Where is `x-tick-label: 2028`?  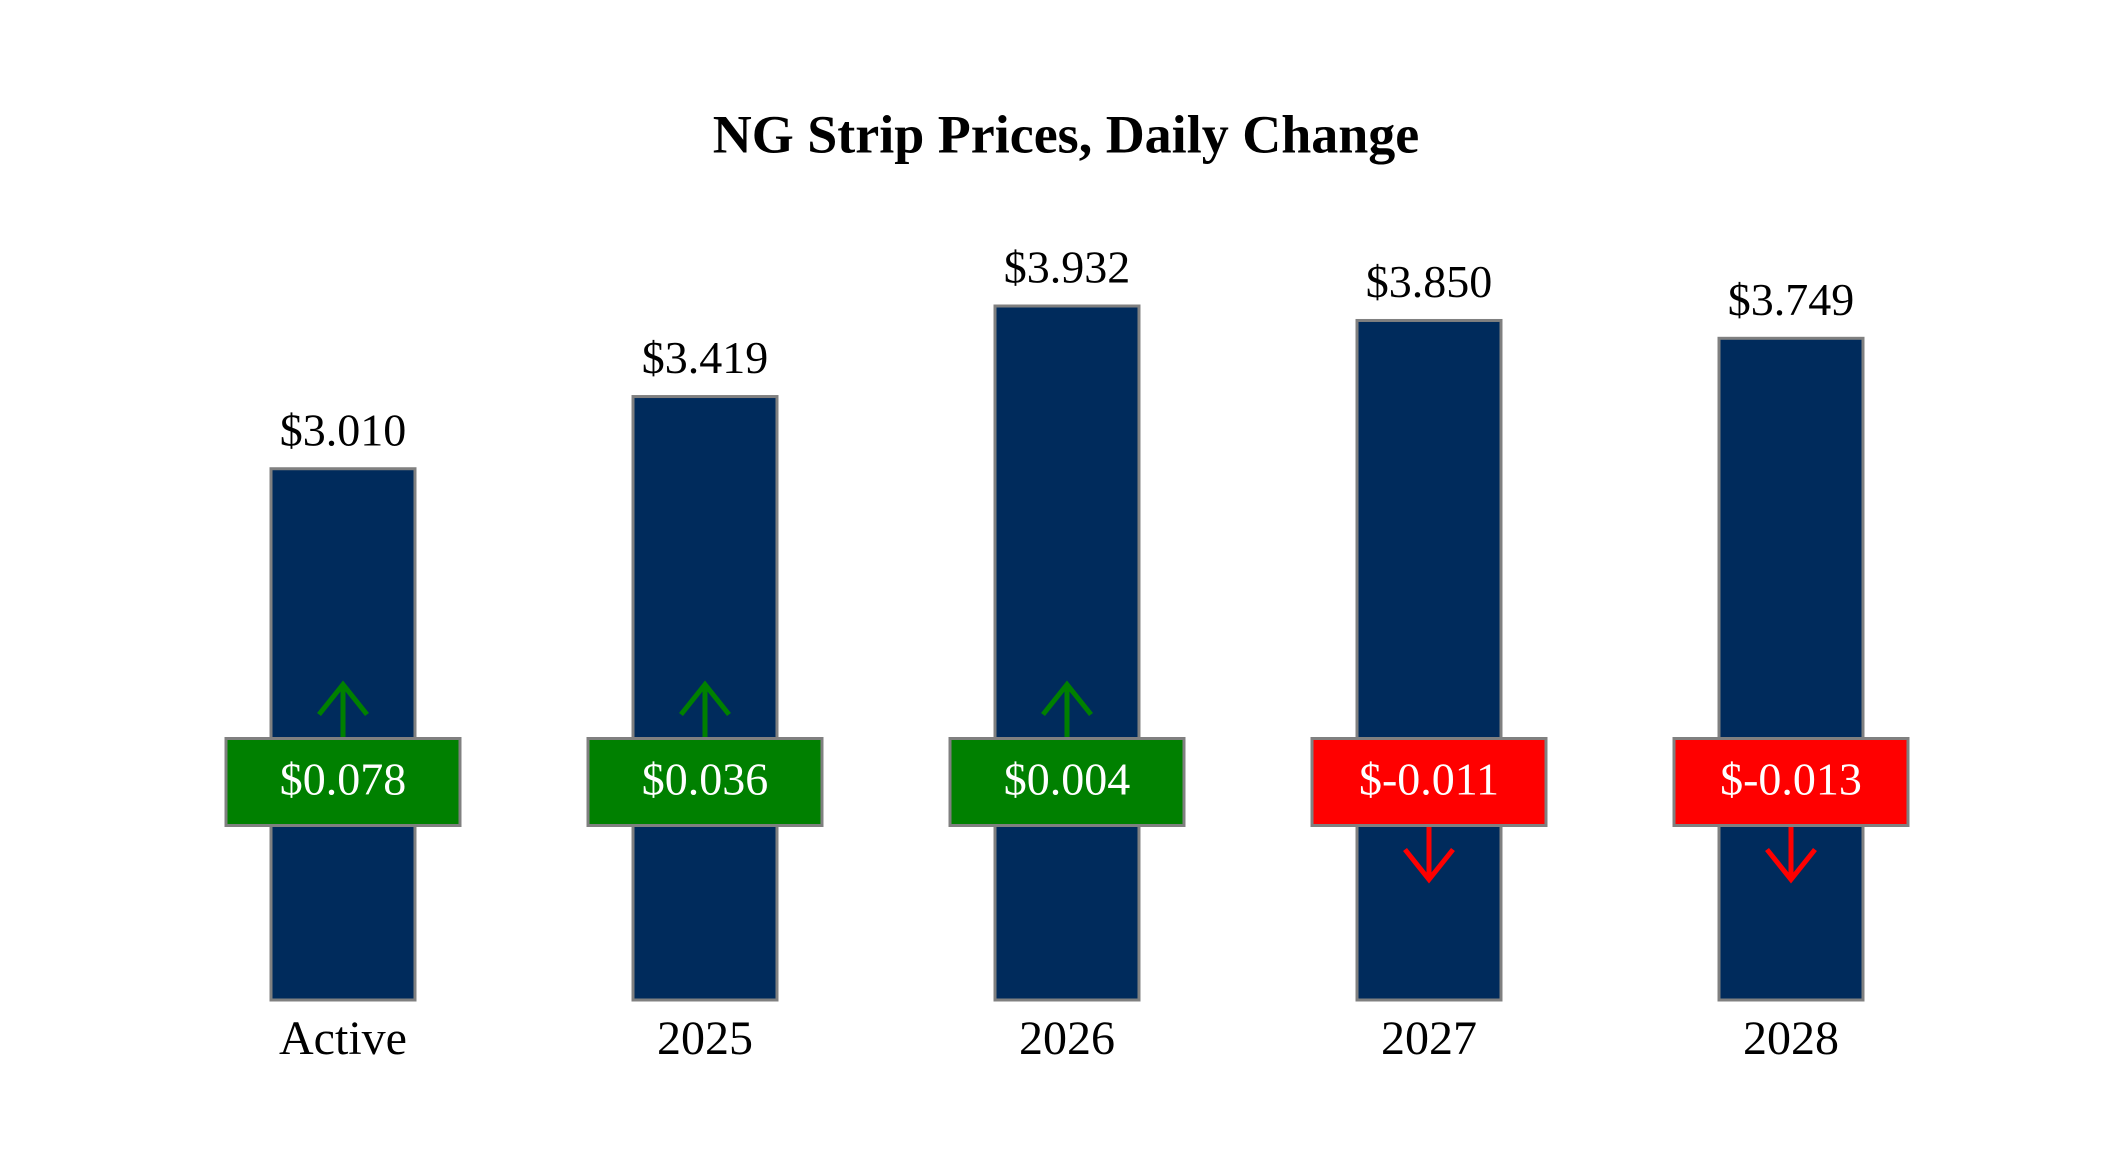 x-tick-label: 2028 is located at coordinates (1791, 1038).